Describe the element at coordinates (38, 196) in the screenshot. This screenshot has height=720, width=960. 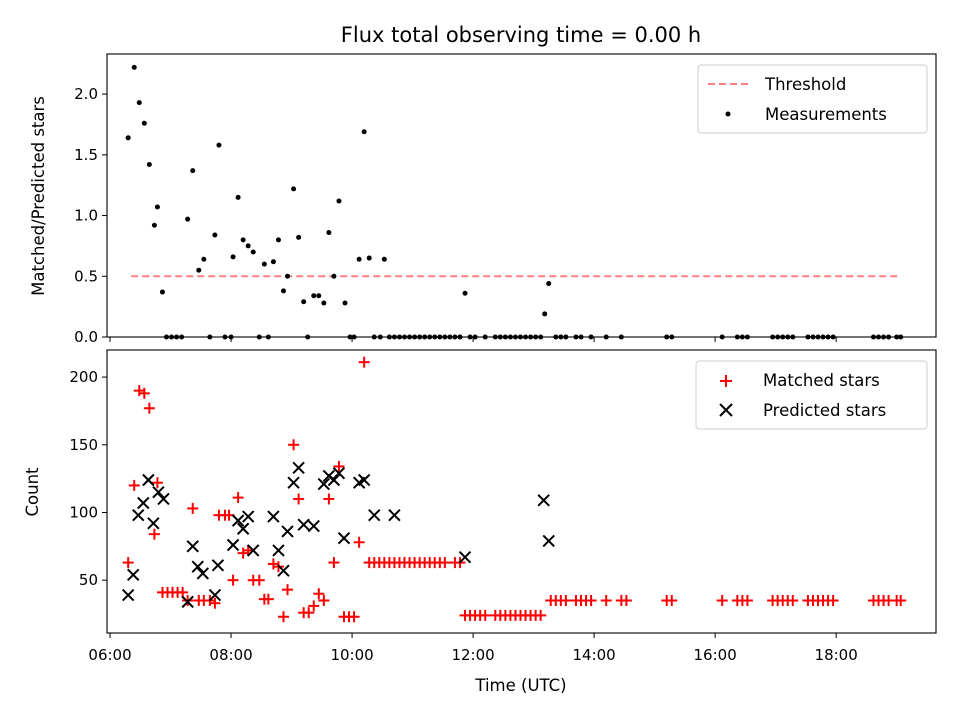
I see `top-y-axis-label: Matched/Predicted stars` at that location.